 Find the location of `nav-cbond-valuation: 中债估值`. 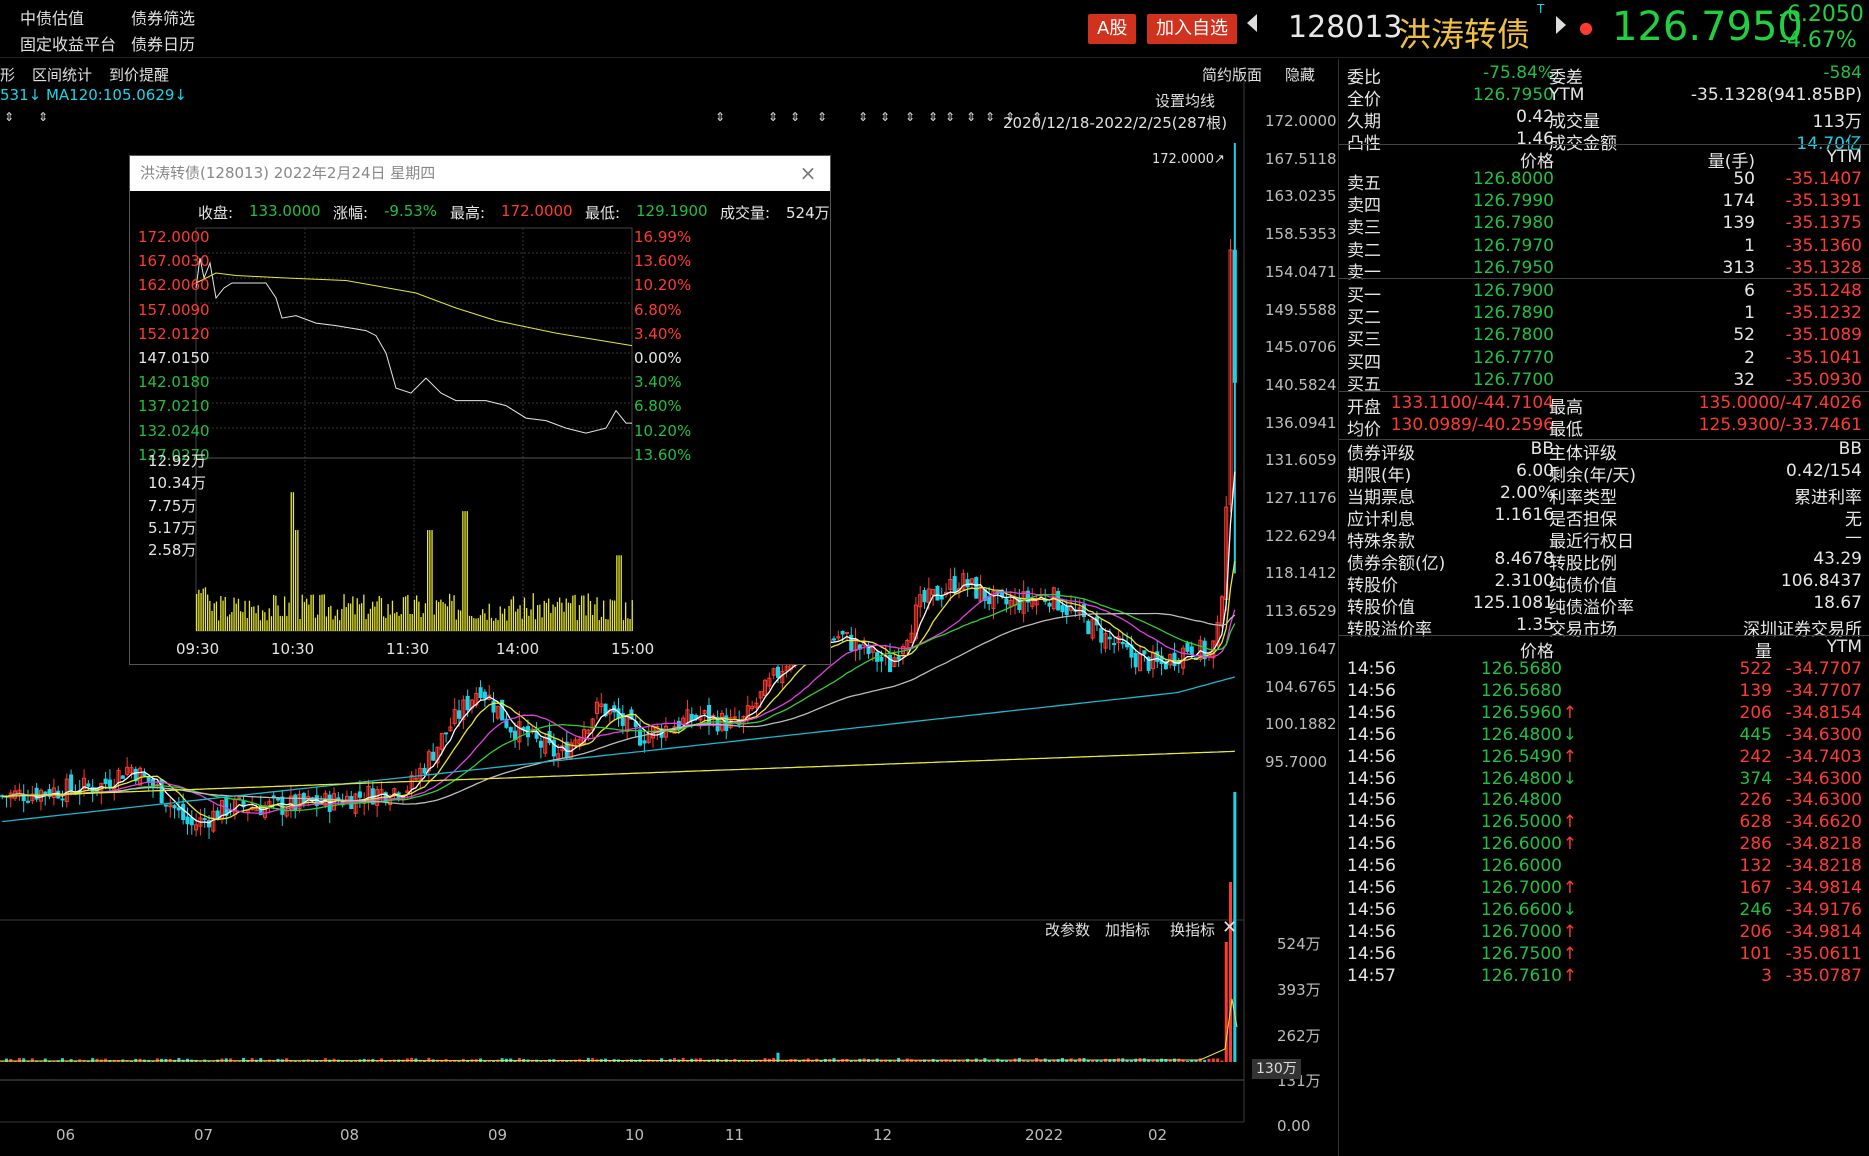

nav-cbond-valuation: 中债估值 is located at coordinates (52, 18).